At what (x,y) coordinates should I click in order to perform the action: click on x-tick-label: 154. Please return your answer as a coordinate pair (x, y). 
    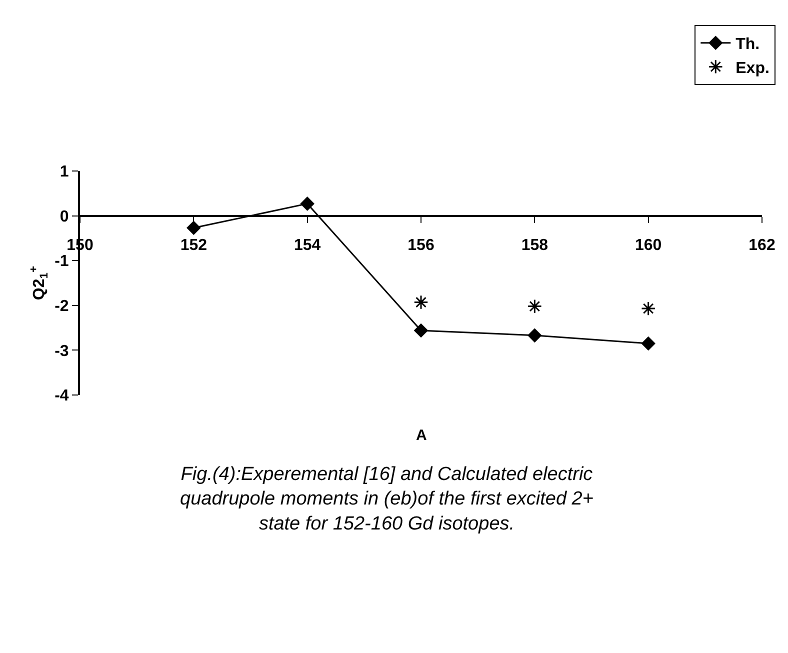
    Looking at the image, I should click on (307, 245).